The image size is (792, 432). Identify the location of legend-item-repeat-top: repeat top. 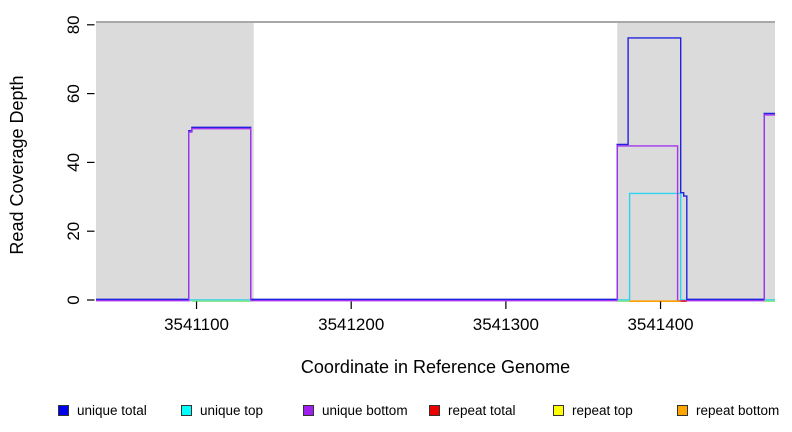
(593, 410).